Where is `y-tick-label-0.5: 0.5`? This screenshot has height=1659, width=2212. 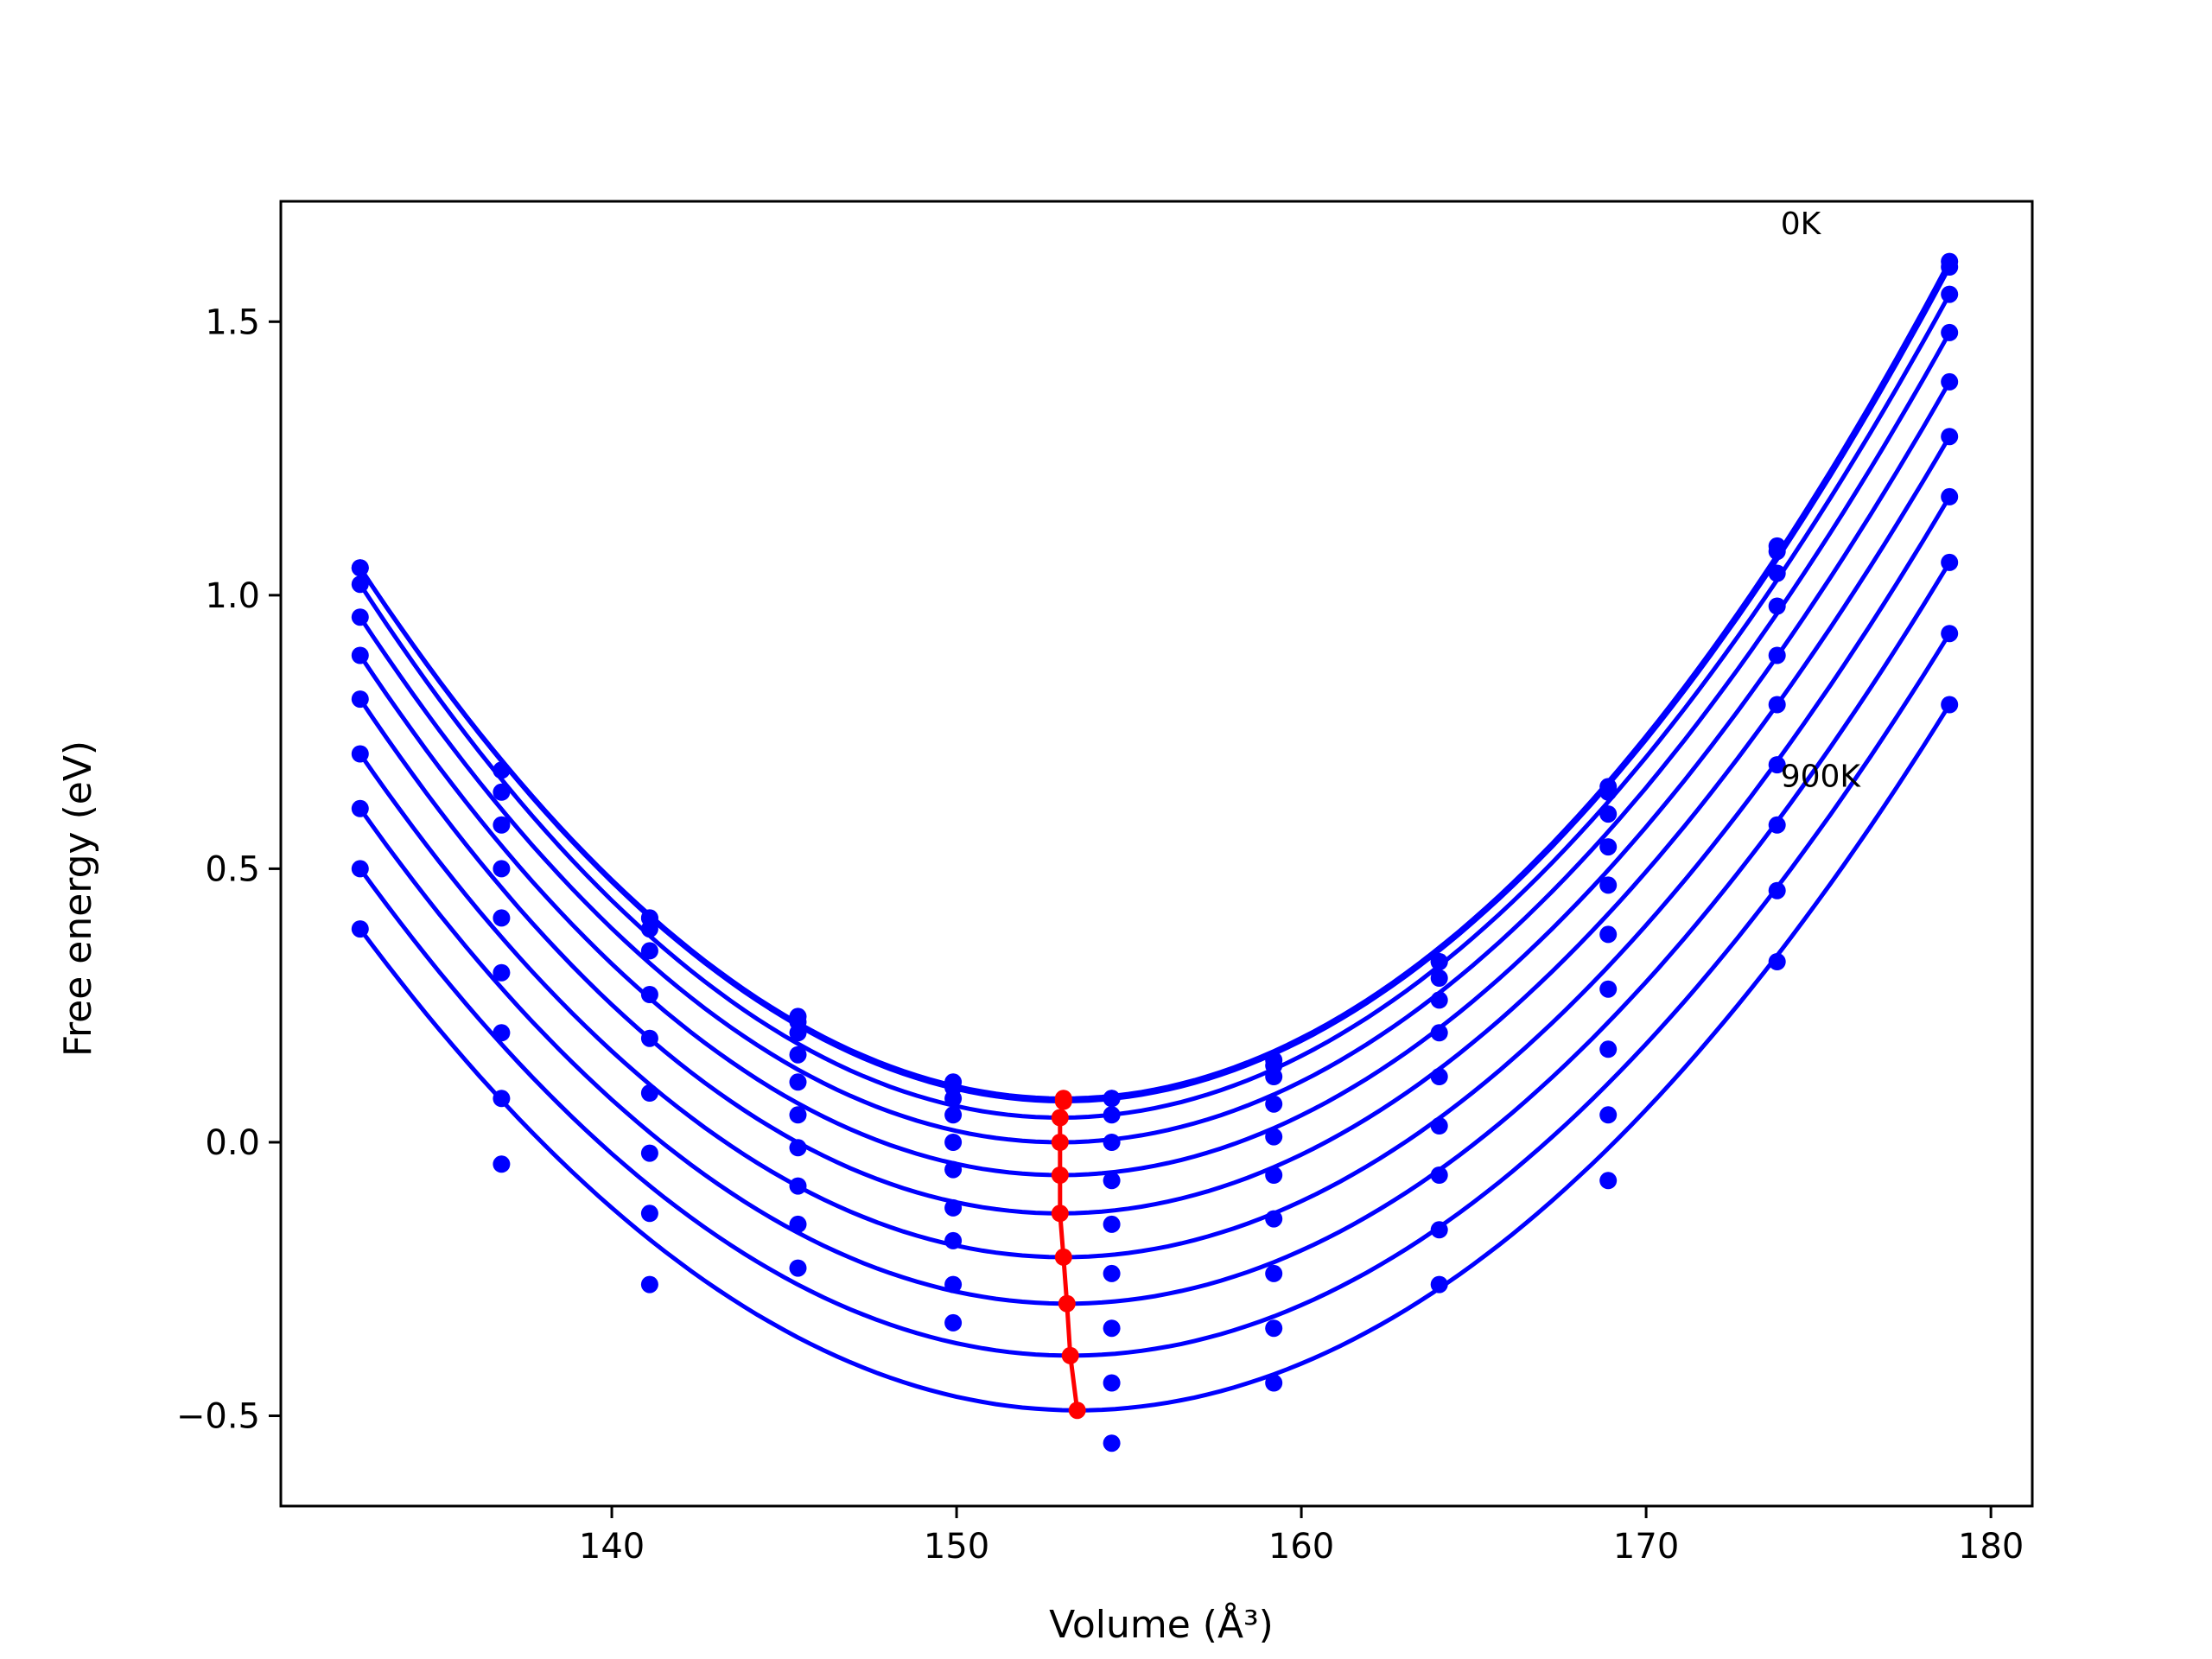
y-tick-label-0.5: 0.5 is located at coordinates (232, 869).